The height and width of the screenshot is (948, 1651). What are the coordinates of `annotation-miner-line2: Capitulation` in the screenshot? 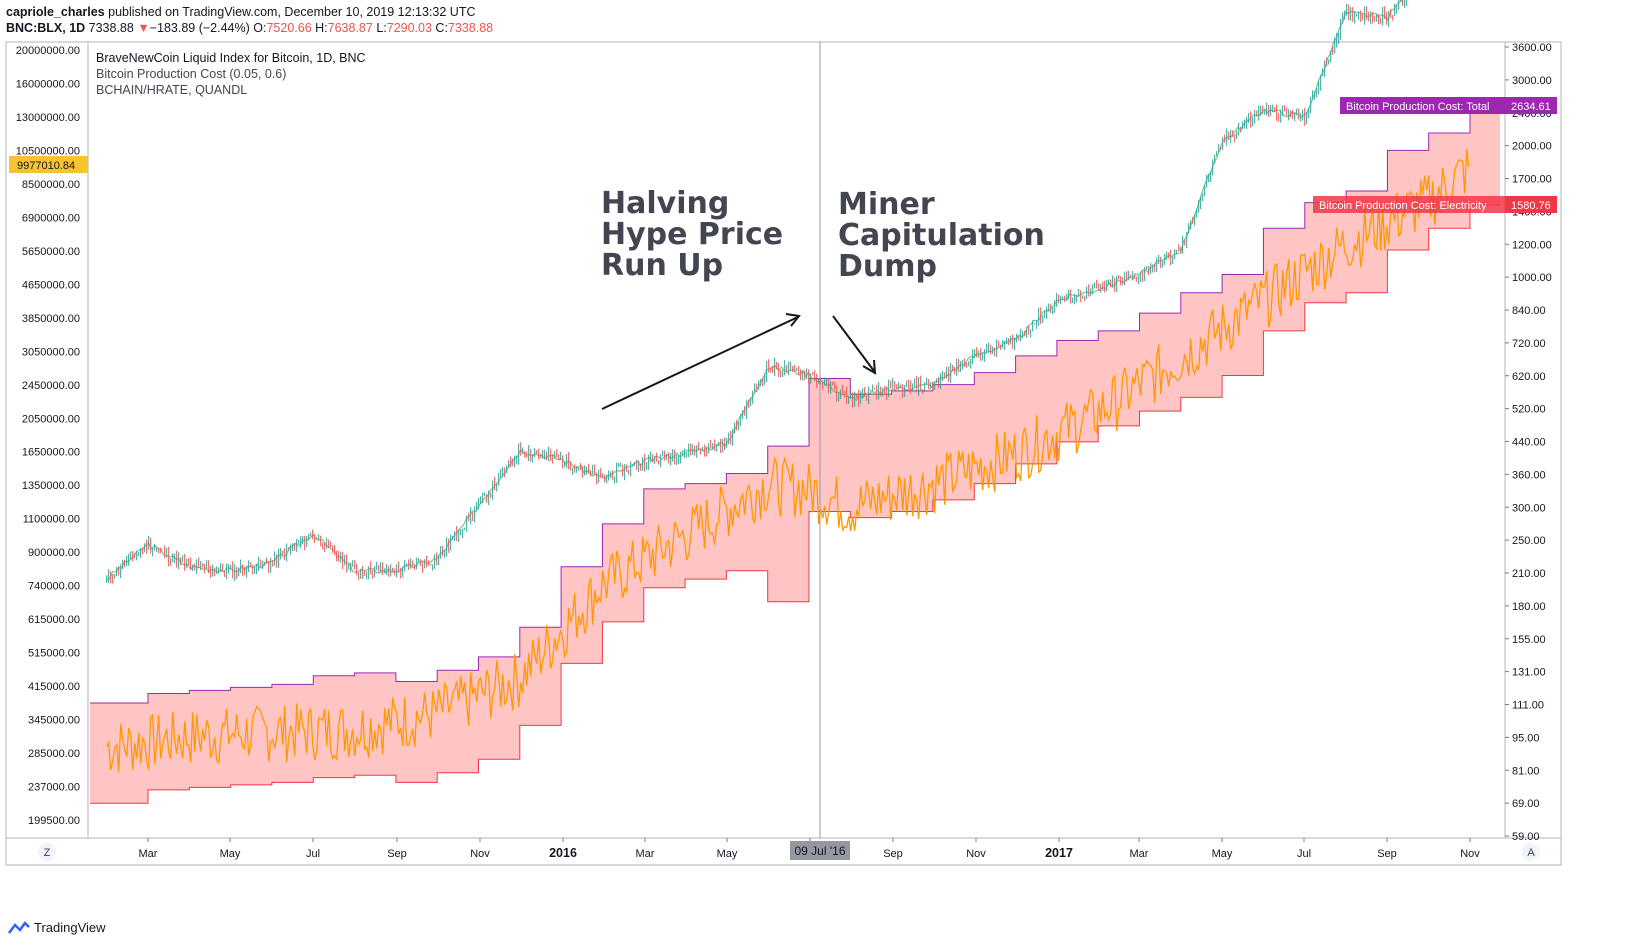 It's located at (941, 235).